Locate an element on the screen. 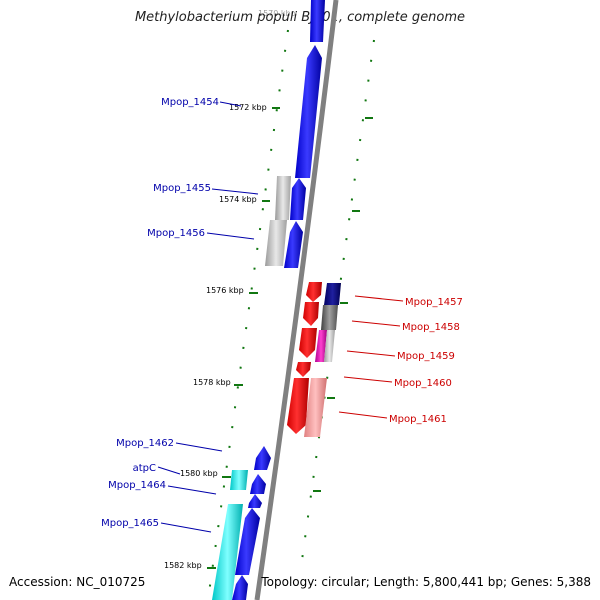 The height and width of the screenshot is (600, 600). gene-label: Mpop_1461 is located at coordinates (418, 419).